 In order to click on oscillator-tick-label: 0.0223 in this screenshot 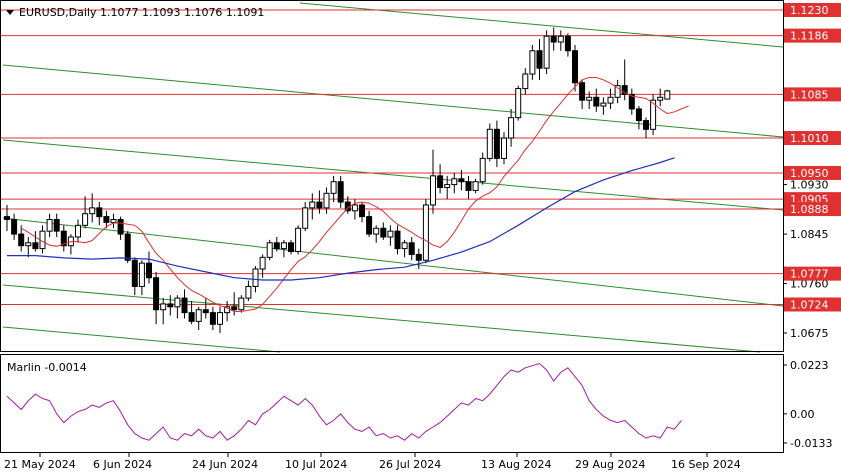, I will do `click(809, 365)`.